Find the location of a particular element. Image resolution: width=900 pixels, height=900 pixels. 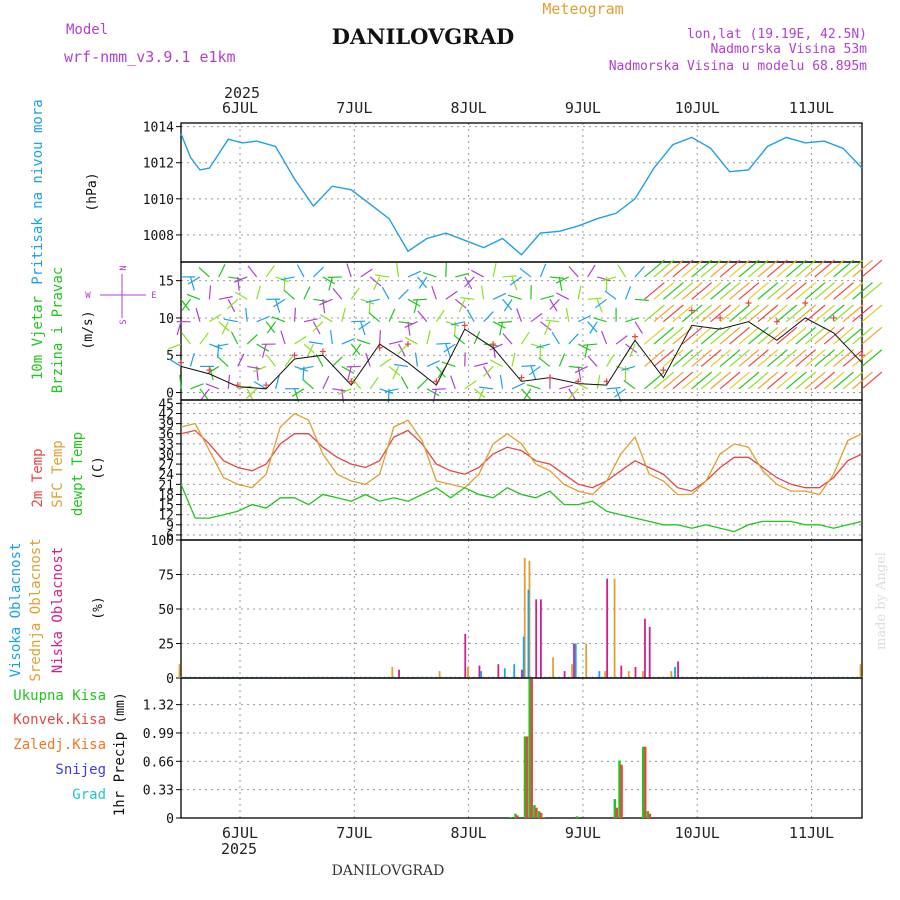

year-top: 2025 is located at coordinates (242, 93).